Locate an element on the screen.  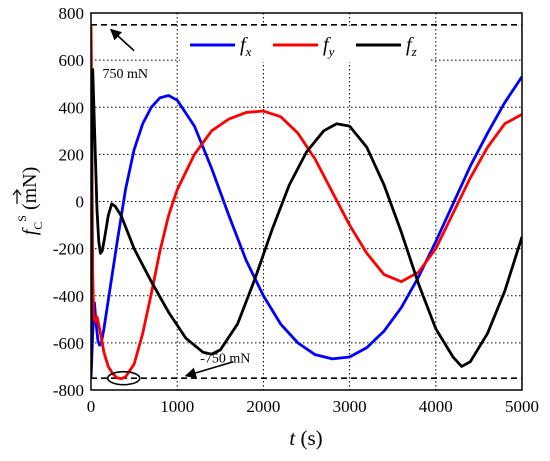
annotation-arrow-lower is located at coordinates (209, 369).